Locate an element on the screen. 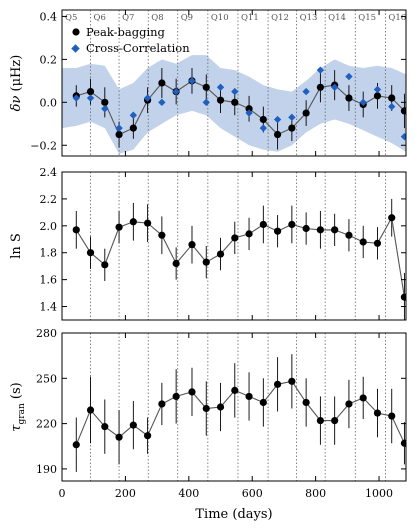 The height and width of the screenshot is (530, 415). quarter-label-q7: Q7 is located at coordinates (128, 18).